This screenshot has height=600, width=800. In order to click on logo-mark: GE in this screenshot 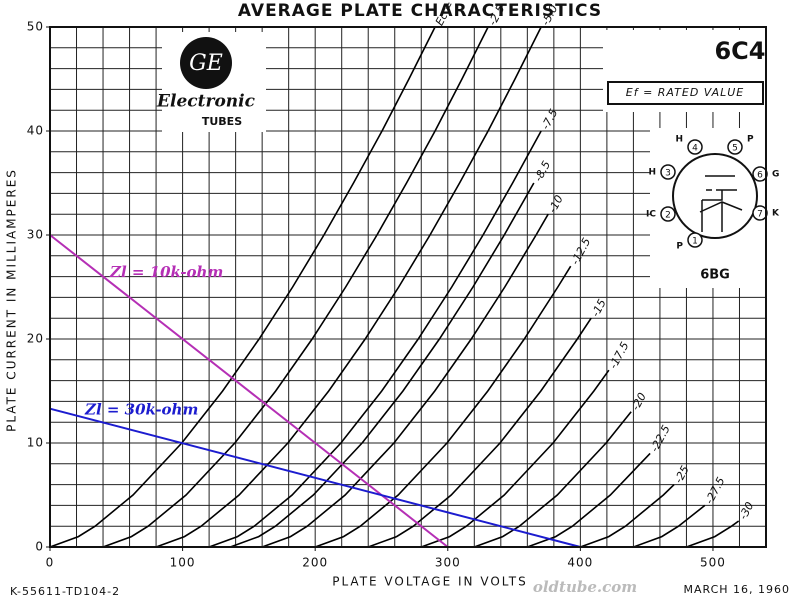, I will do `click(206, 63)`.